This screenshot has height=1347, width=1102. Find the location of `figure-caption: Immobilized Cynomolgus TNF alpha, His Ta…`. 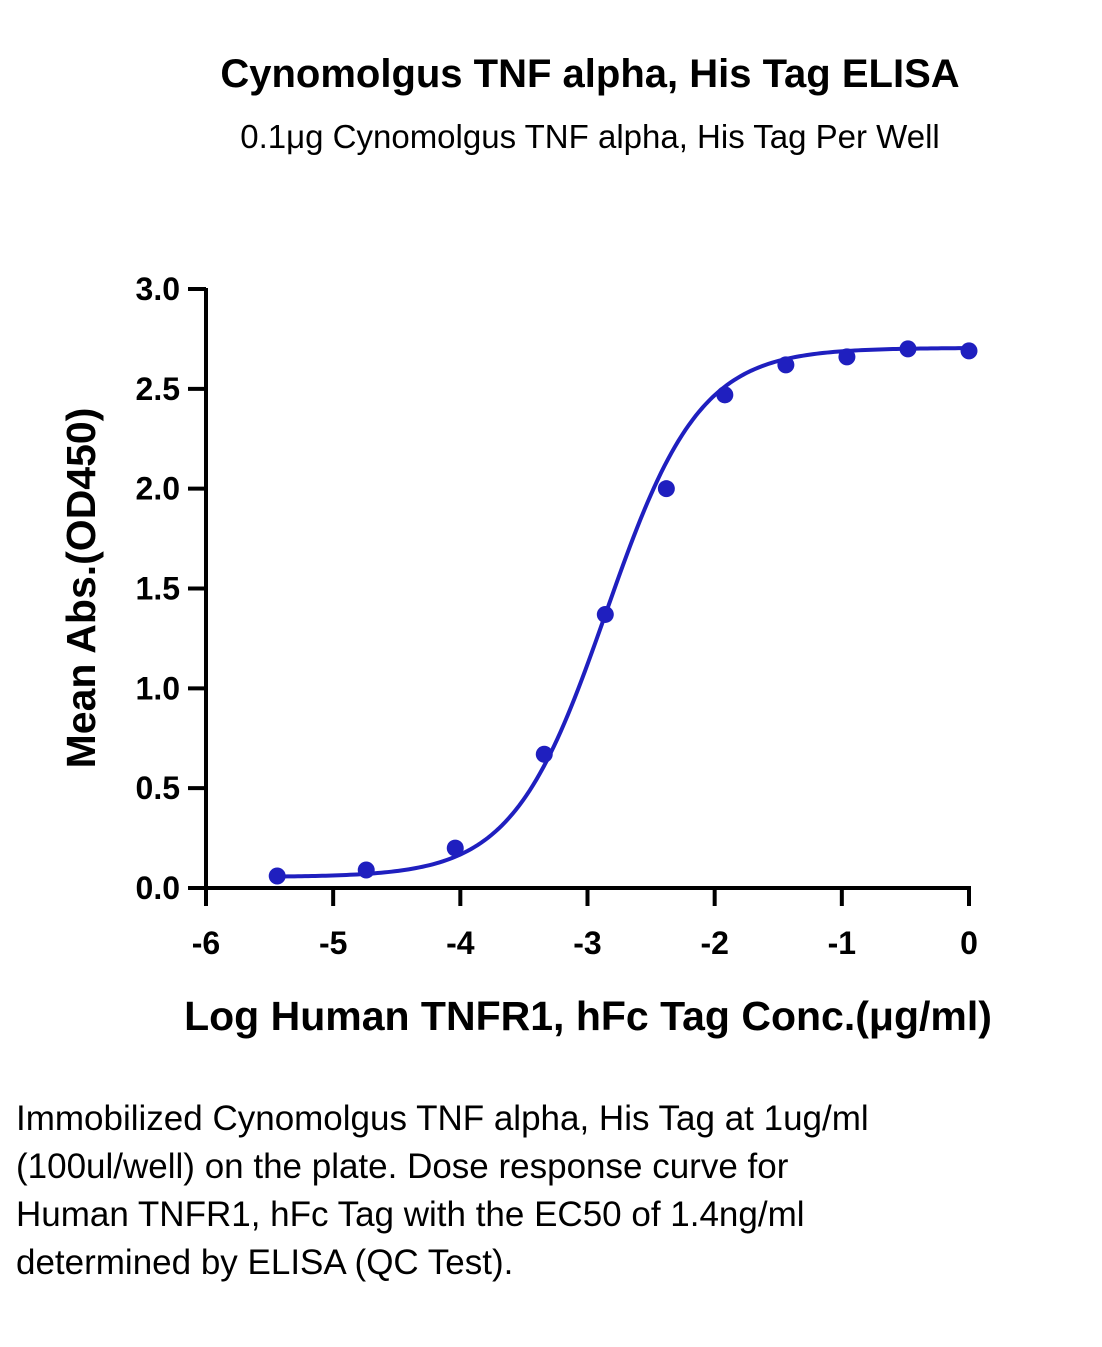

figure-caption: Immobilized Cynomolgus TNF alpha, His Ta… is located at coordinates (442, 1190).